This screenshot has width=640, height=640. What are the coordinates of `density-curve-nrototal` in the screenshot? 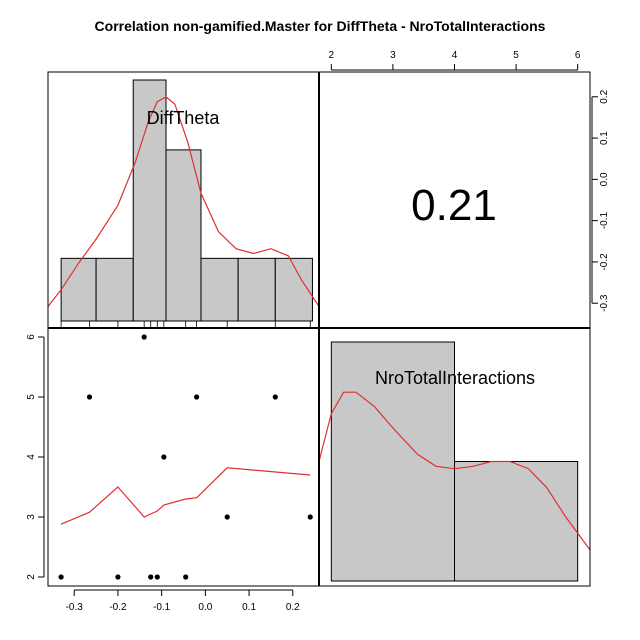 It's located at (454, 471).